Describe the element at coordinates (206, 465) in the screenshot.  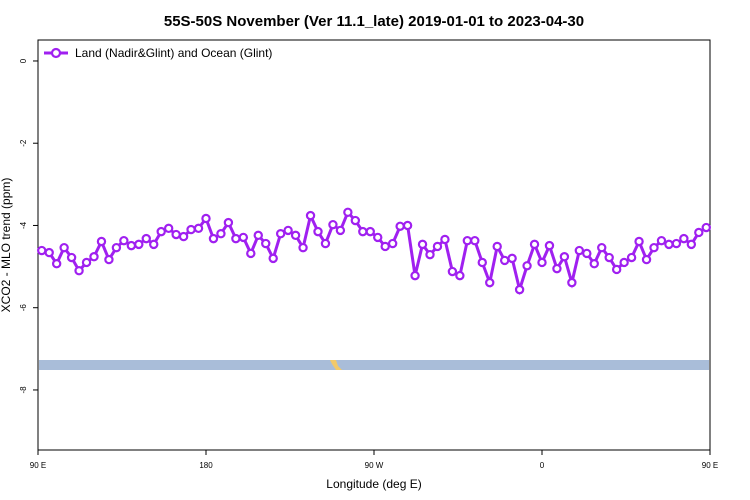
I see `x-tick-label: 180` at that location.